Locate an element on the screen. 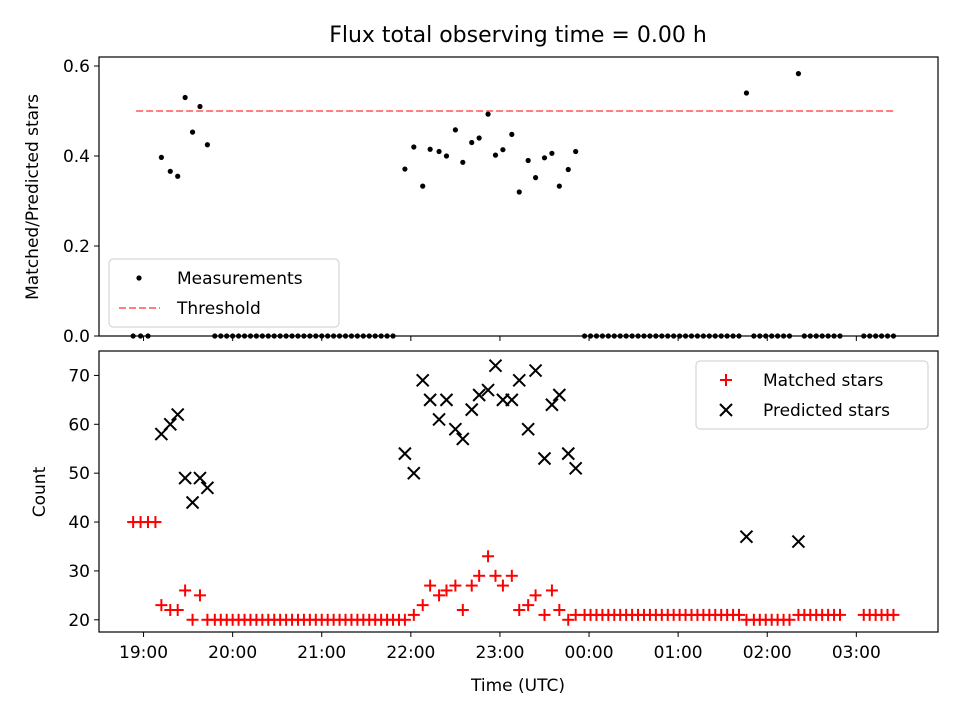 Image resolution: width=960 pixels, height=724 pixels. ratio-legend-box is located at coordinates (224, 293).